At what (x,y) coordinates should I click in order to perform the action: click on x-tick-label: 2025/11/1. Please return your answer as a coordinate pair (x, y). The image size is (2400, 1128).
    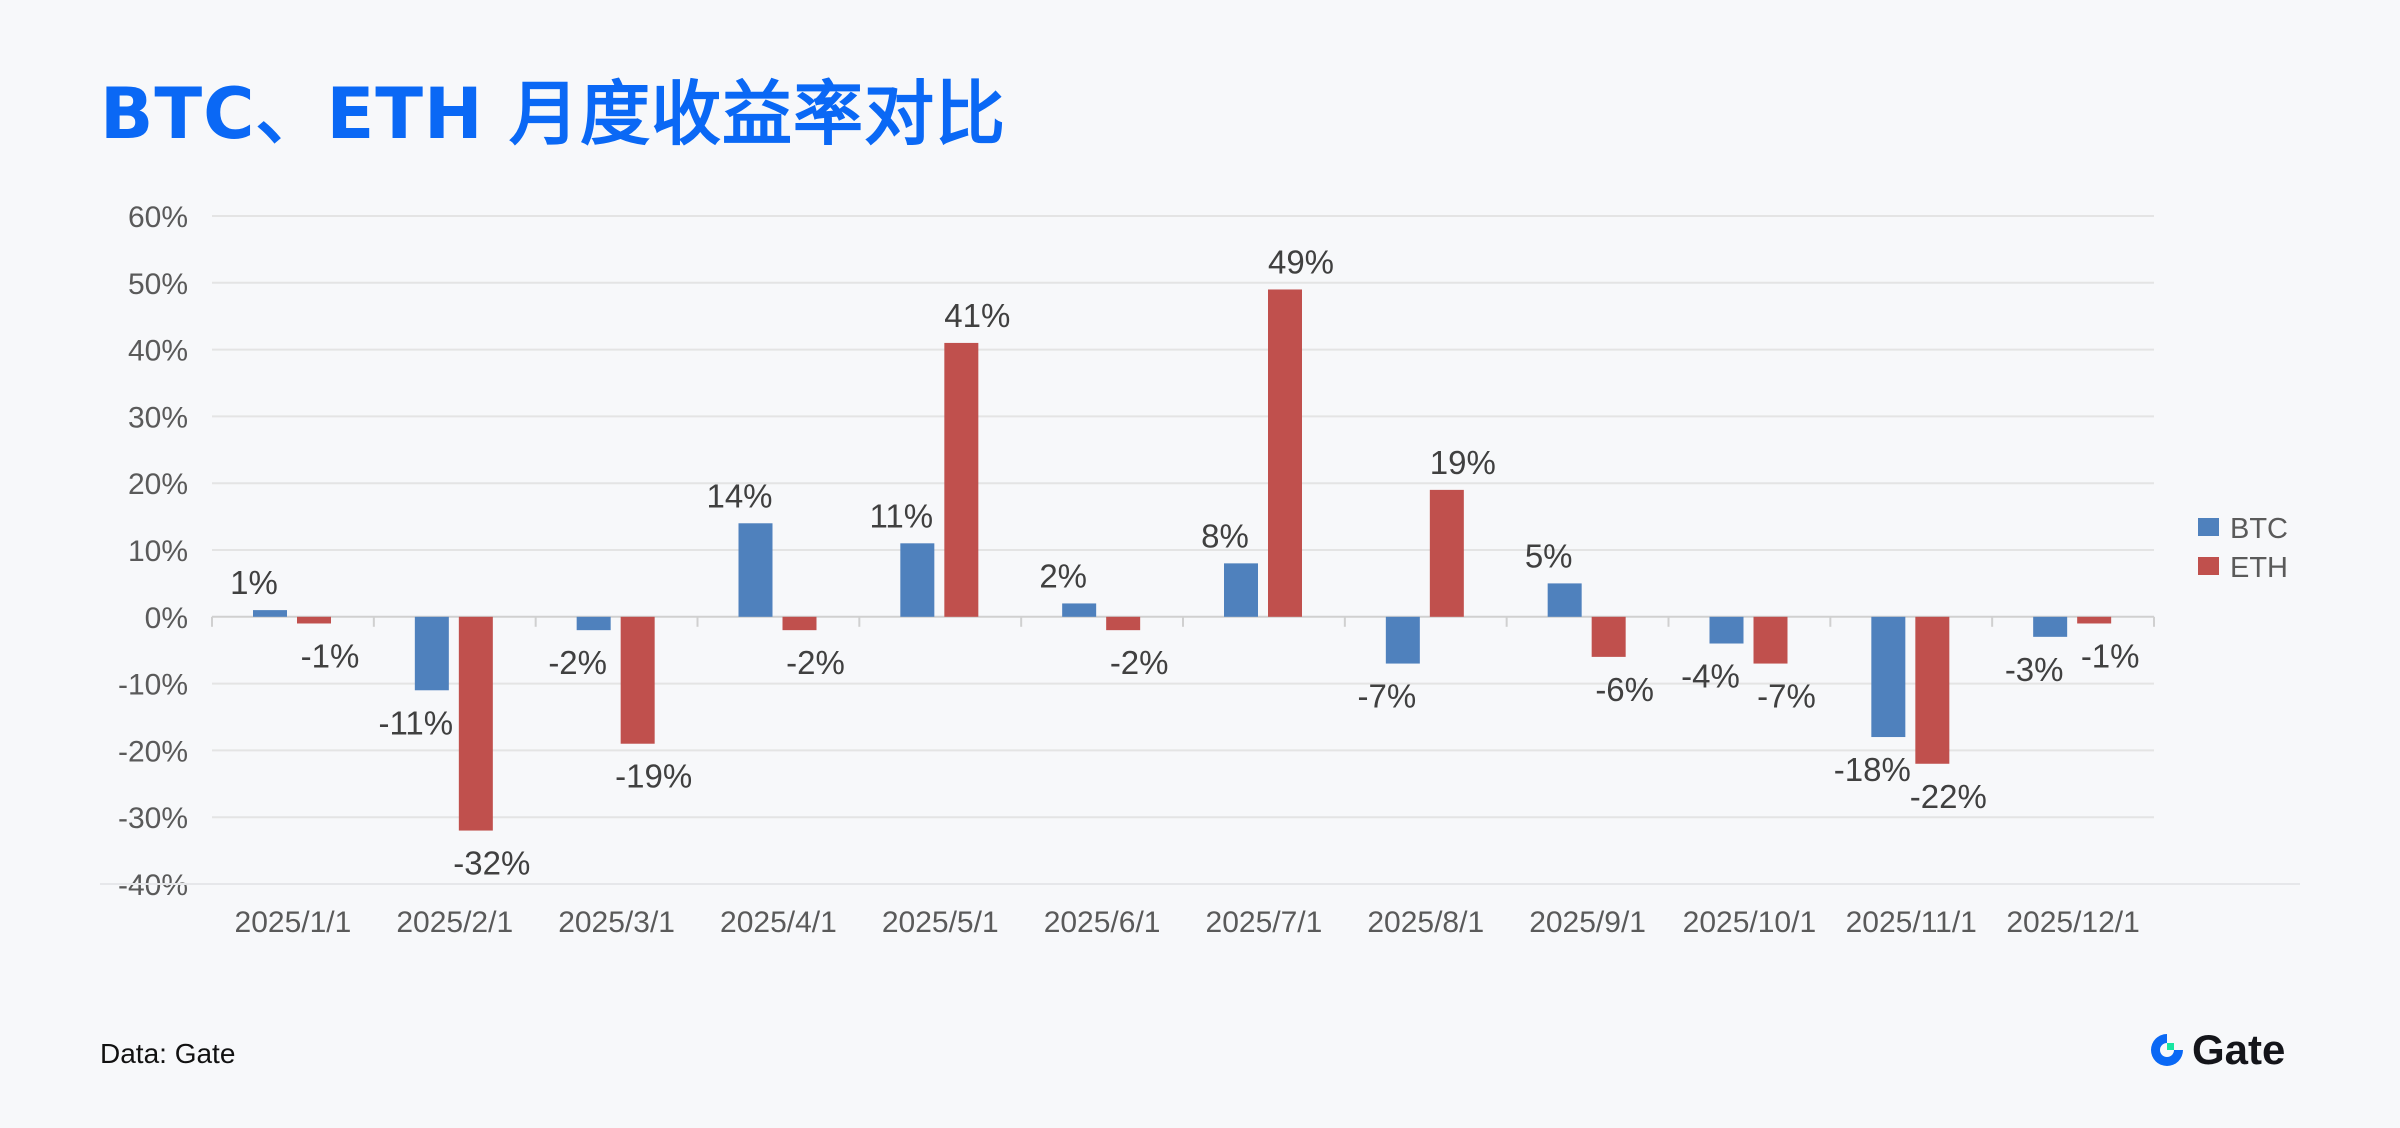
    Looking at the image, I should click on (1911, 922).